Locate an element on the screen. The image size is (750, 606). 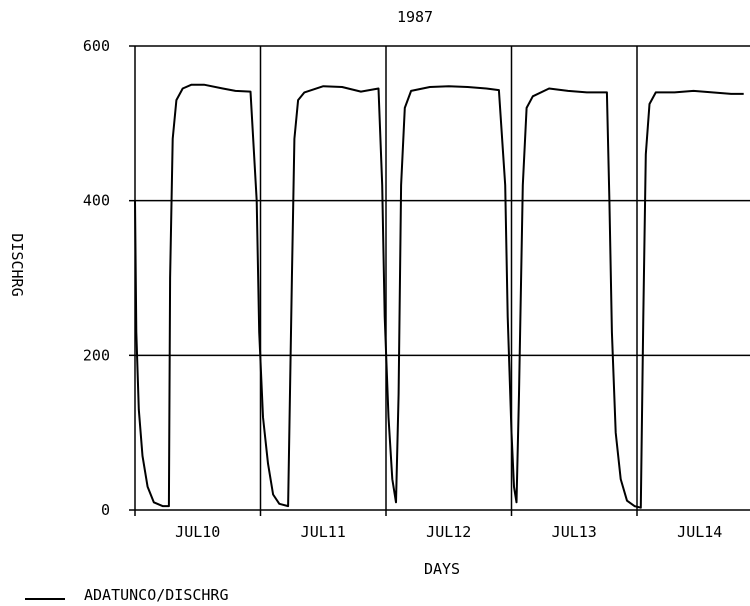
y-tick-label: 0 is located at coordinates (105, 510).